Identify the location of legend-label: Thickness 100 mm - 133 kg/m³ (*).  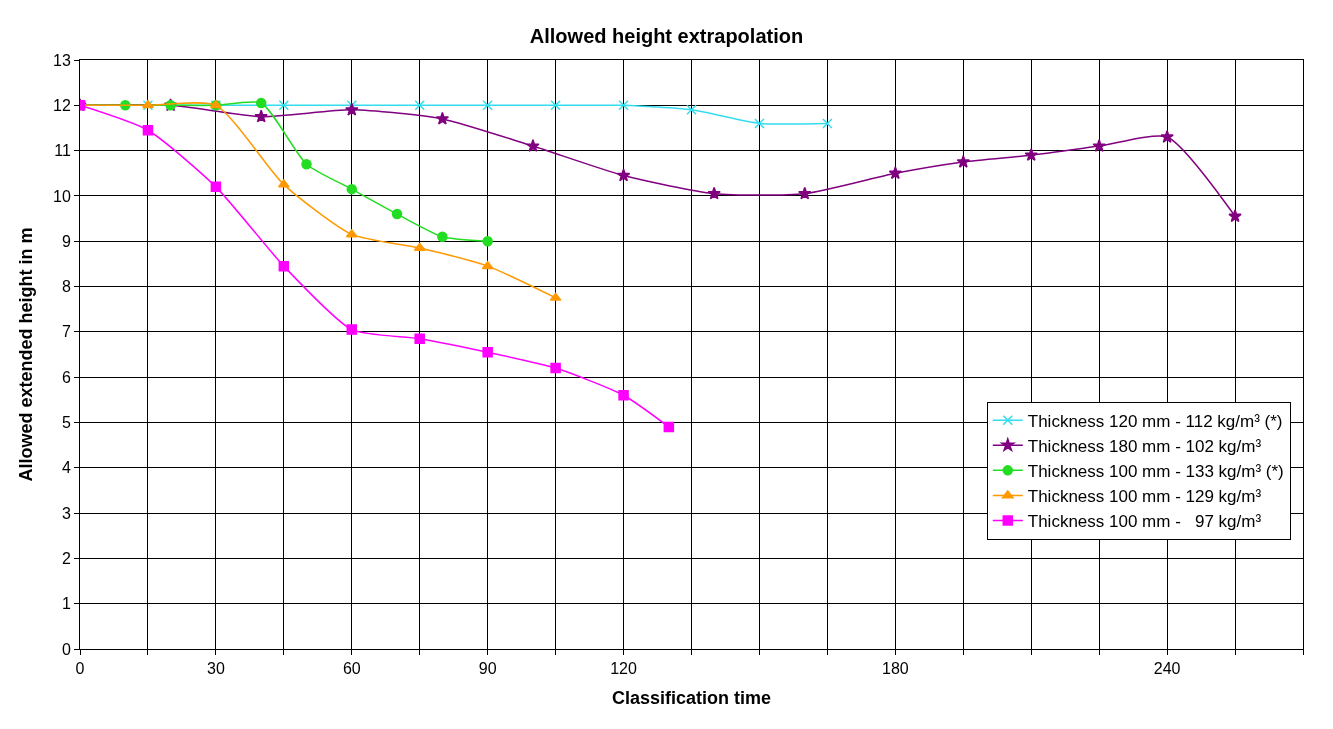
(1155, 471).